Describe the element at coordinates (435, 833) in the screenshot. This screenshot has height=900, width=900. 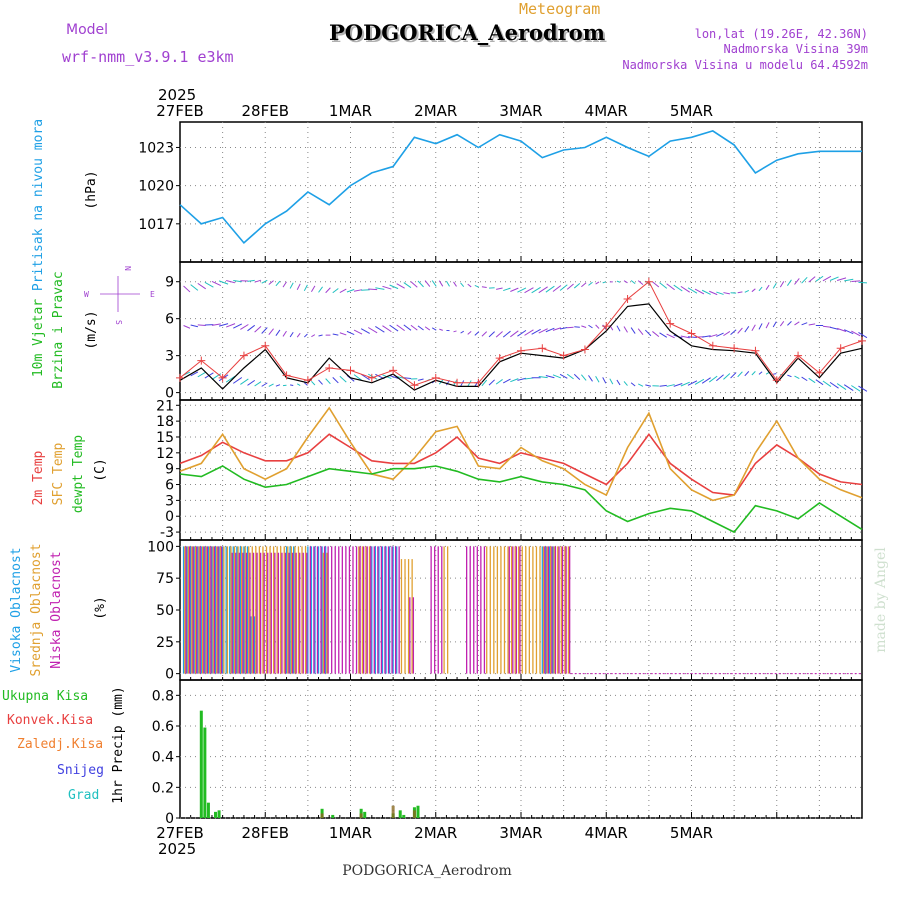
I see `x-tick-label-bottom: 2MAR` at that location.